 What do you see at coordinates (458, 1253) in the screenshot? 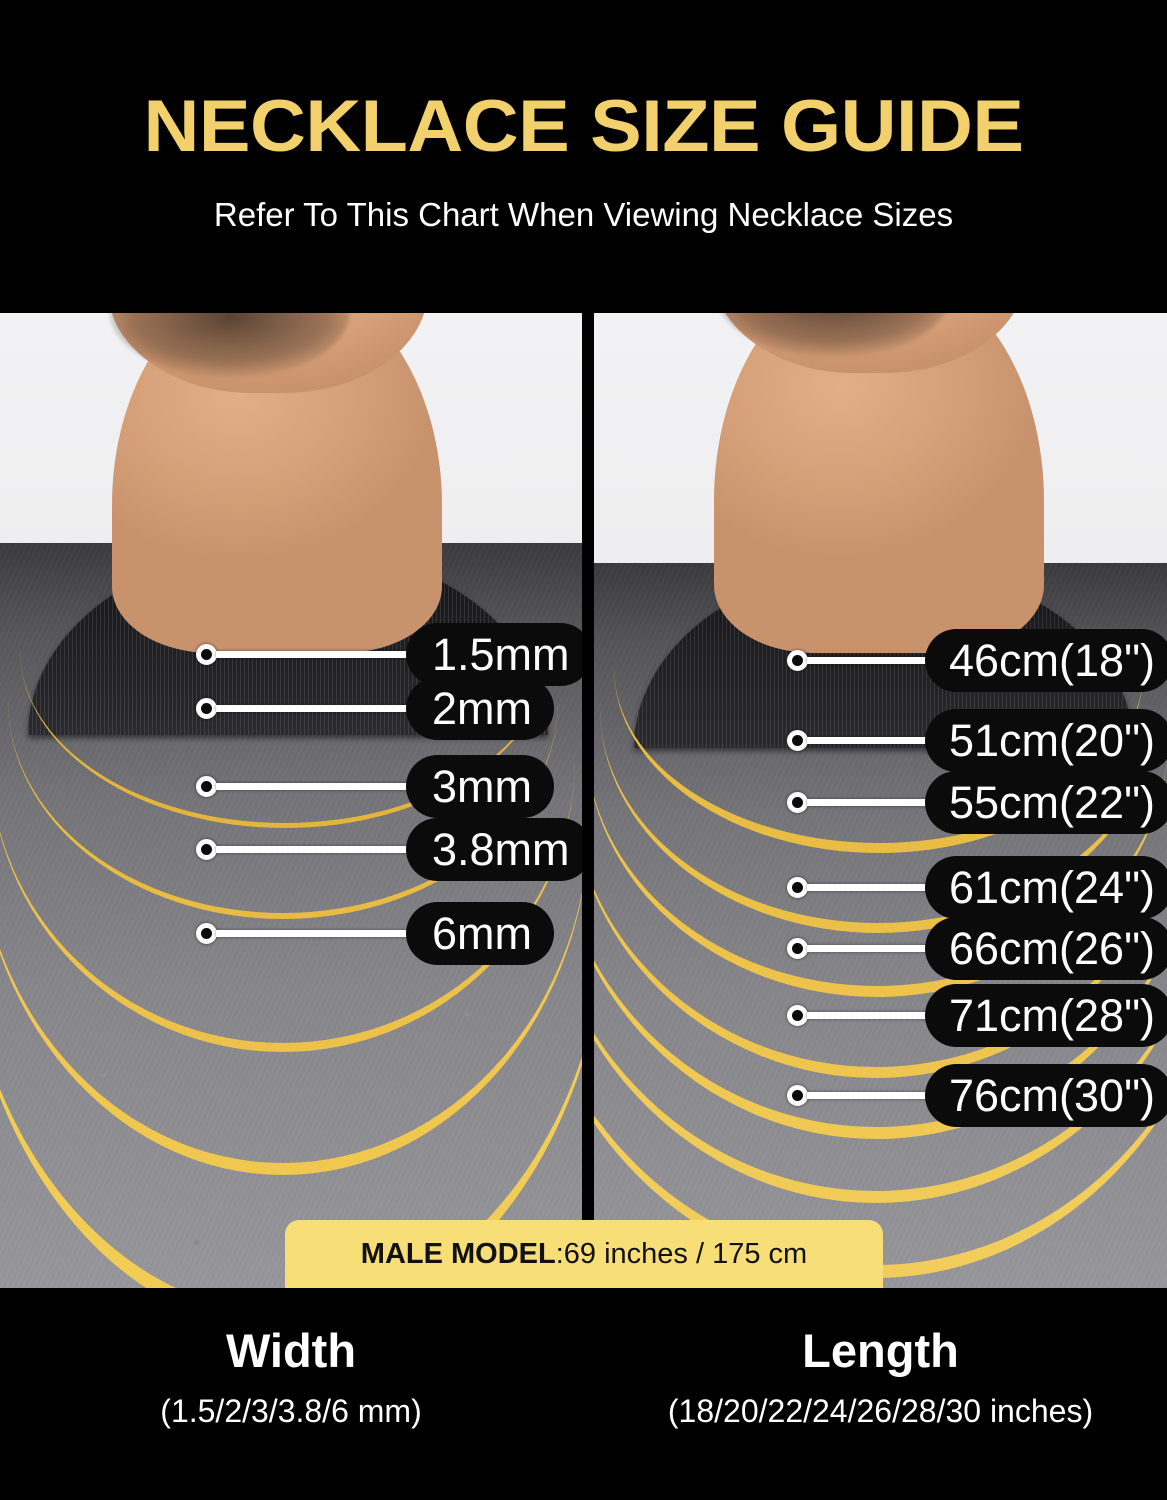
I see `male-model-label: MALE MODEL` at bounding box center [458, 1253].